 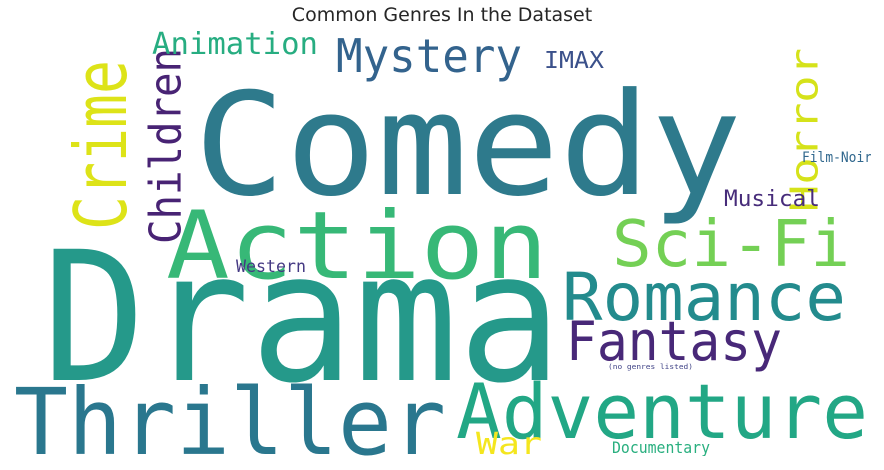 I want to click on word-children: Children, so click(x=165, y=146).